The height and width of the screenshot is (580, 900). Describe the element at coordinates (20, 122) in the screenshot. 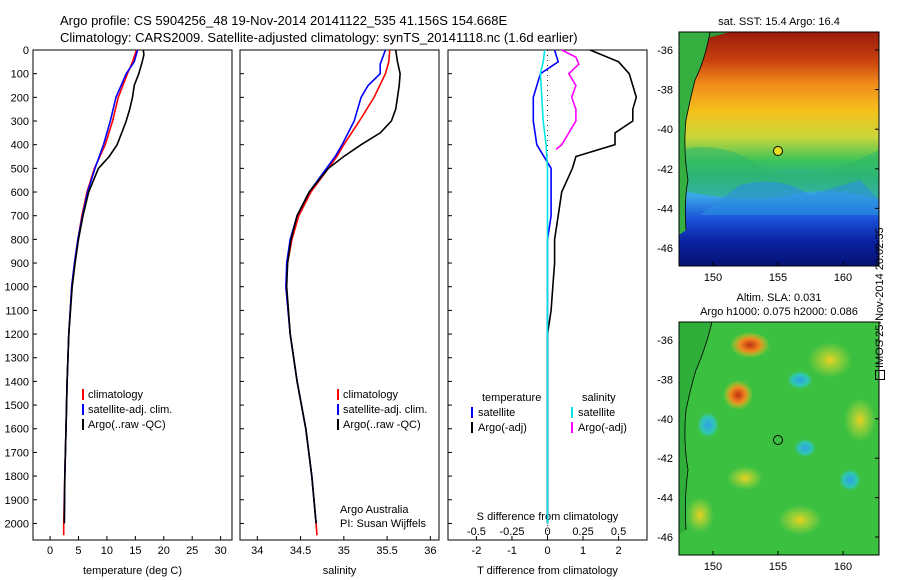

I see `y-tick-label: 300` at that location.